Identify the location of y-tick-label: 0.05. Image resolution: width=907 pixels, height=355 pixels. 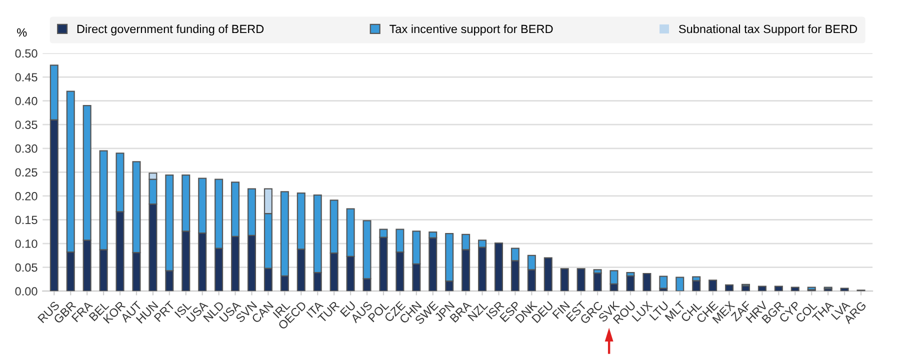
(26, 267).